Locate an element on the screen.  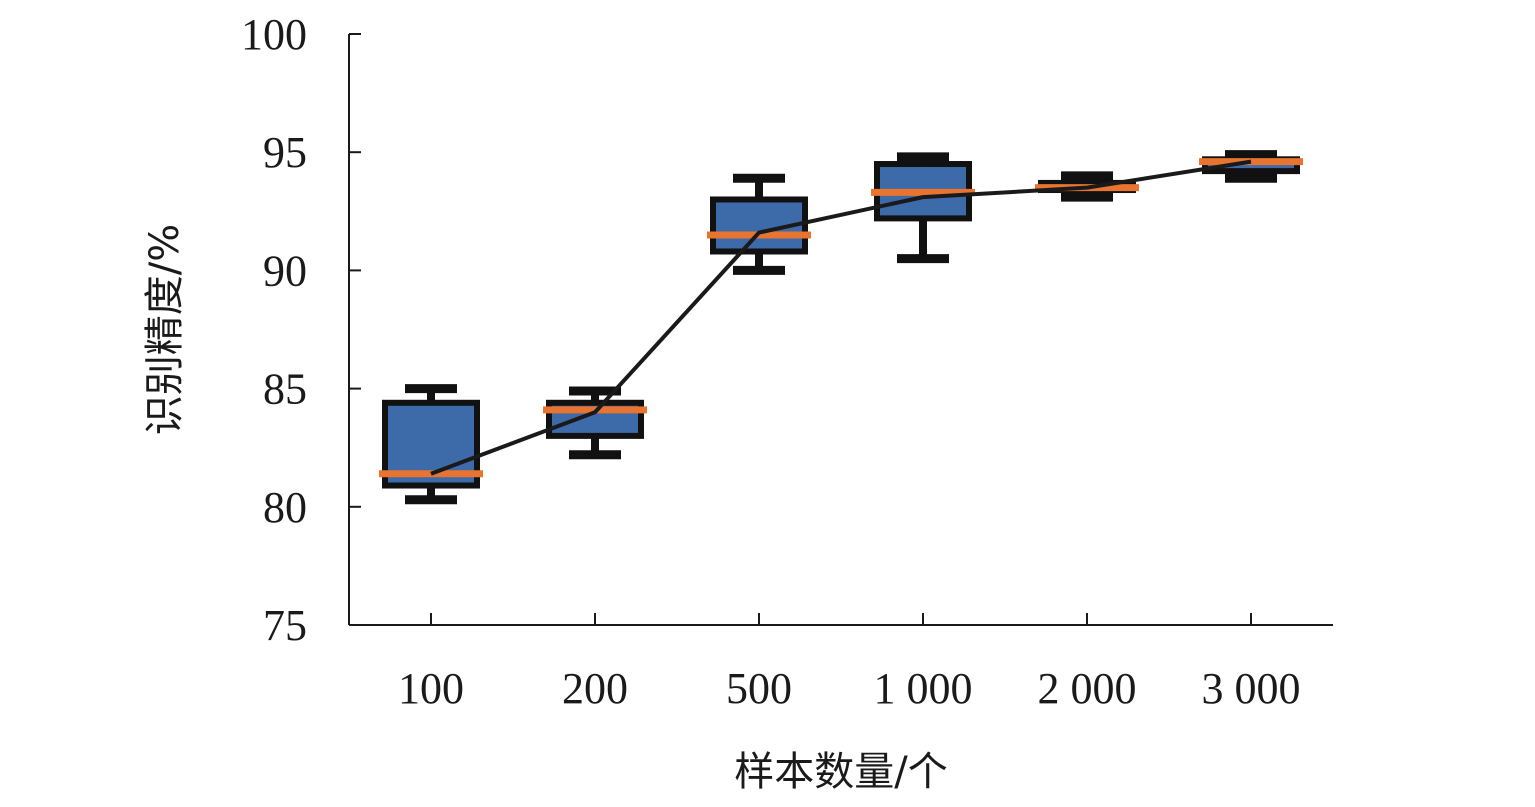
x-tick-label: 200 is located at coordinates (595, 688).